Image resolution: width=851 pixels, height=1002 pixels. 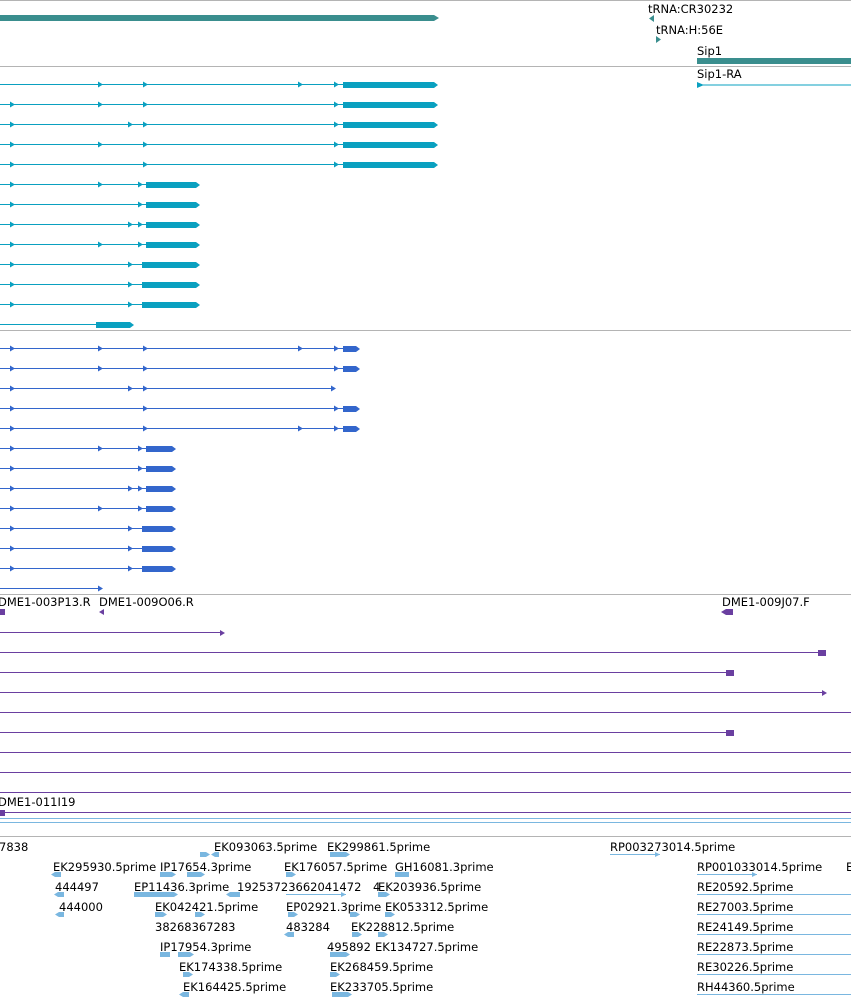 I want to click on est-label: EK093063.5prime, so click(x=265, y=847).